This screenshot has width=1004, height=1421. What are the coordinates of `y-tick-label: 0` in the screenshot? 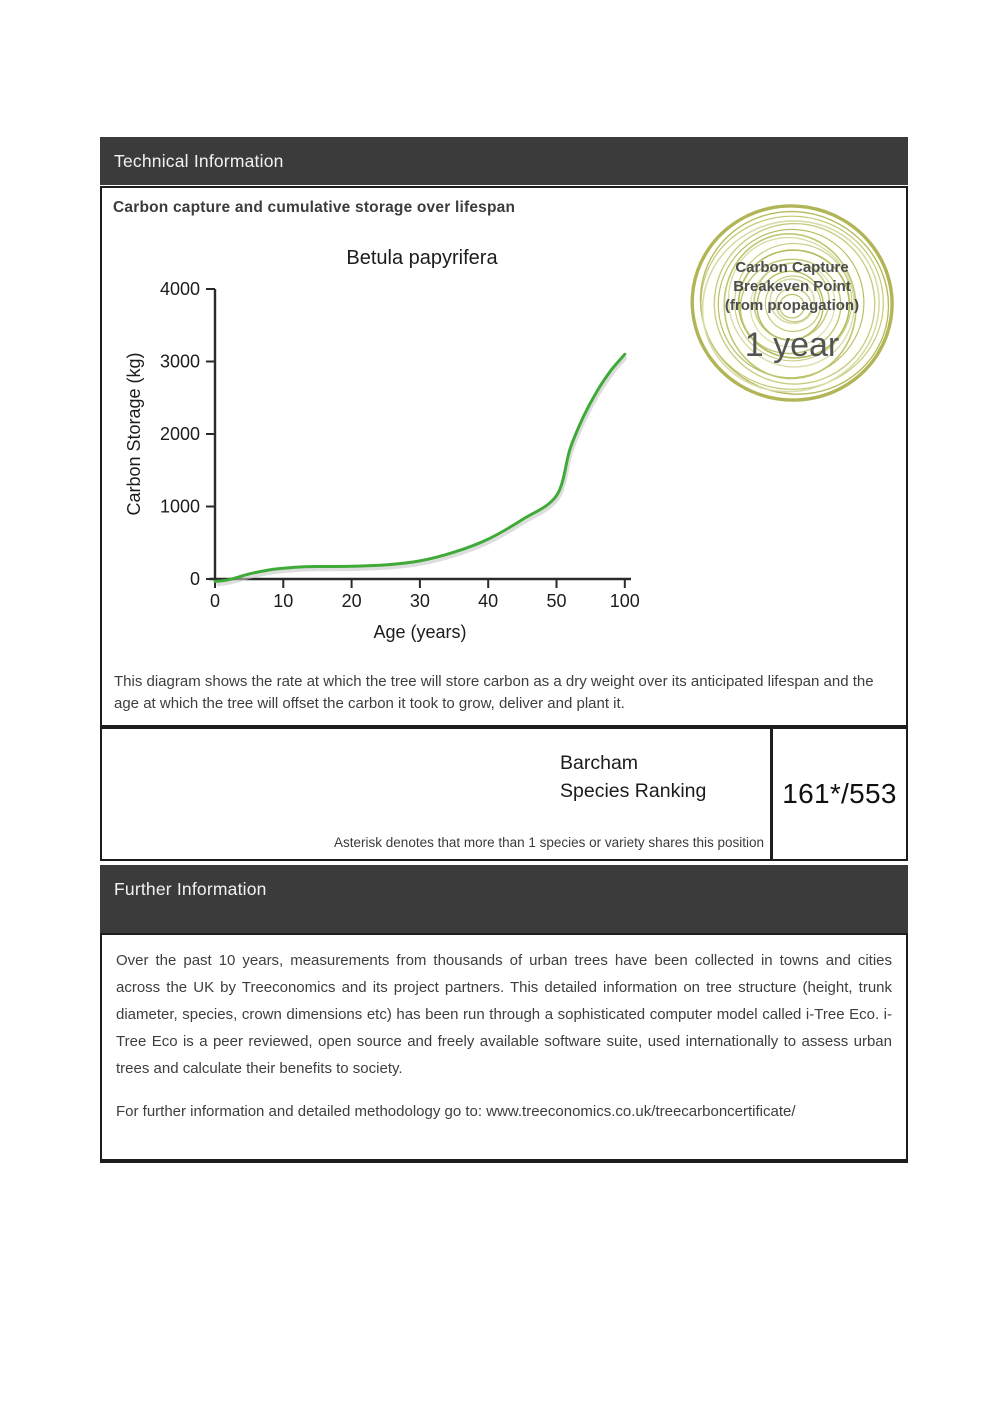 It's located at (195, 579).